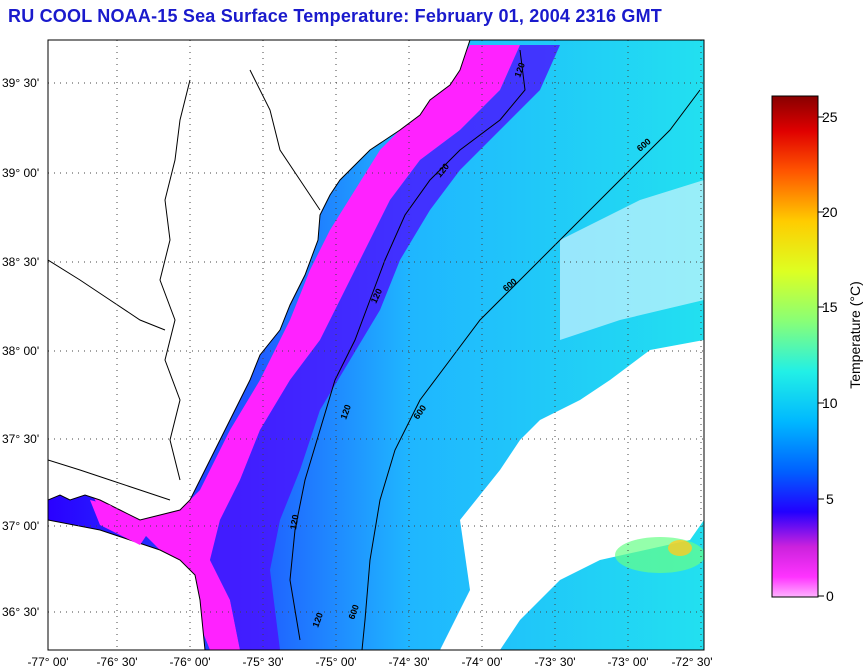 The width and height of the screenshot is (864, 672). Describe the element at coordinates (481, 662) in the screenshot. I see `lon-label: -74° 00'` at that location.